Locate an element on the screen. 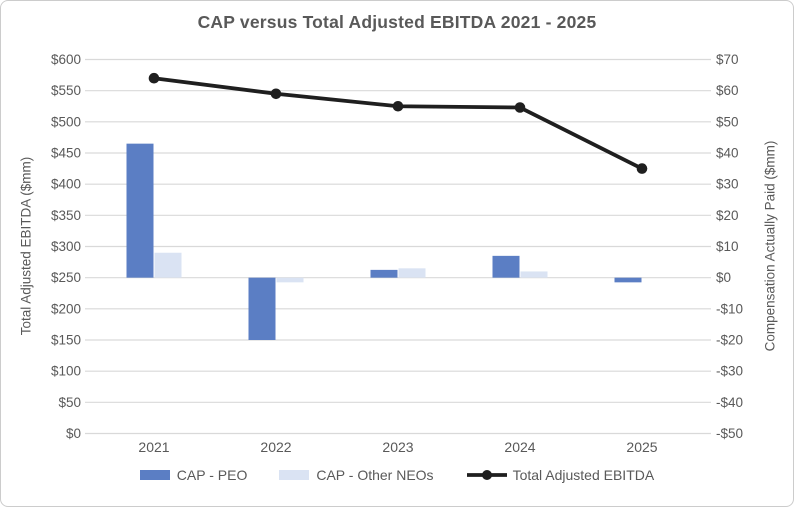 The height and width of the screenshot is (507, 794). left-axis-tick-label: $600 is located at coordinates (66, 59).